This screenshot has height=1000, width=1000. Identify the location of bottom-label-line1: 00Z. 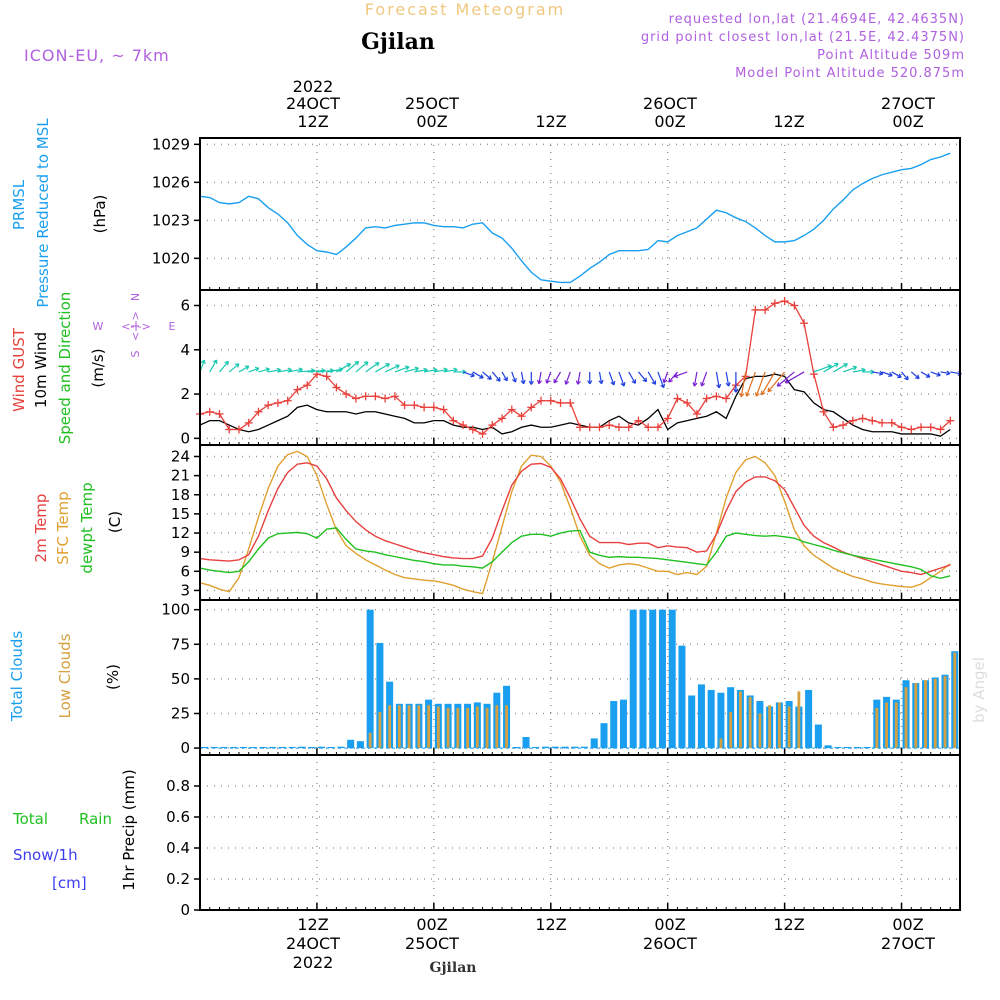
(907, 924).